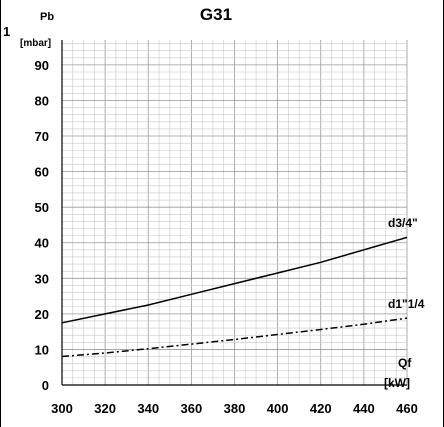  I want to click on chart-title: G31, so click(216, 14).